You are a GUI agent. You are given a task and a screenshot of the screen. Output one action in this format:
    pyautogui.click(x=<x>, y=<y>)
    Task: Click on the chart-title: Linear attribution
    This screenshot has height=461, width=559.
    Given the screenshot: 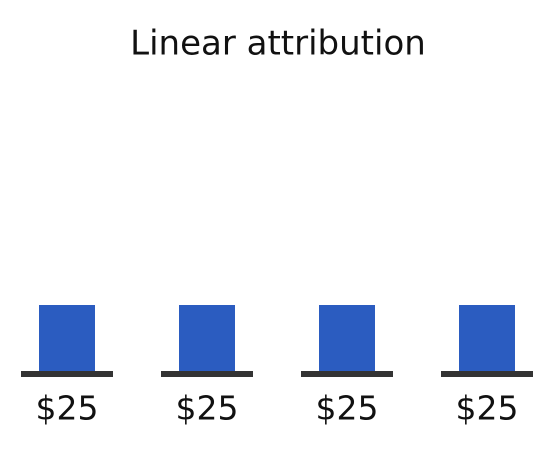 What is the action you would take?
    pyautogui.click(x=278, y=44)
    